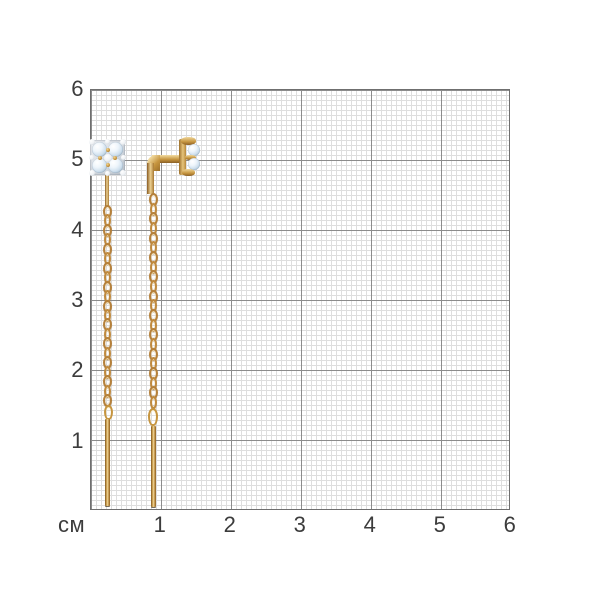 This screenshot has height=600, width=600. I want to click on mid-prong-cap, so click(190, 157).